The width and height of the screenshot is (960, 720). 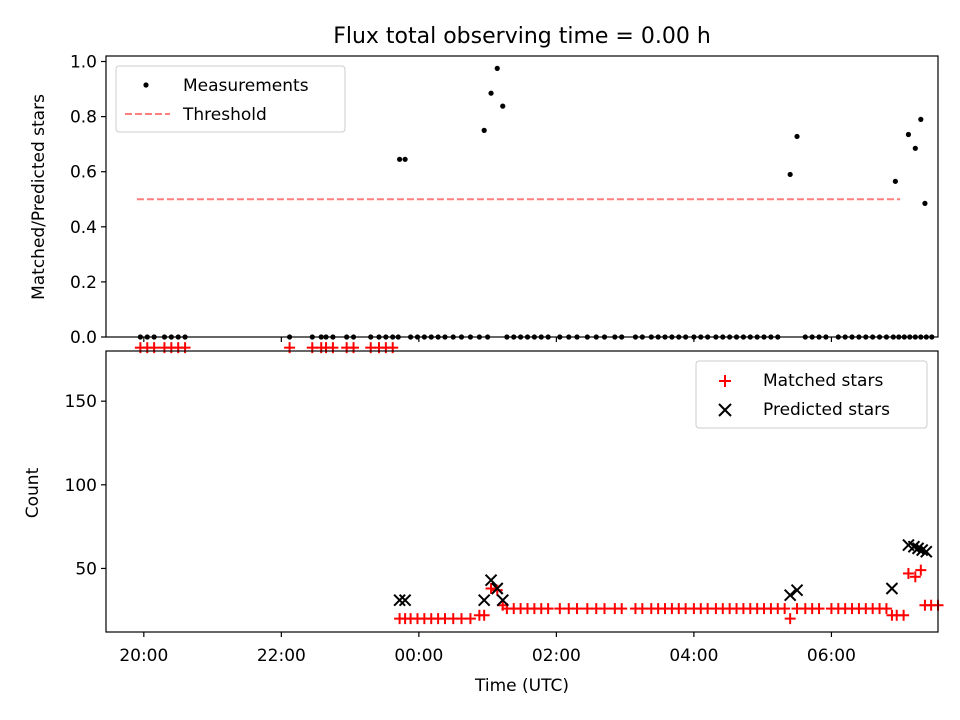 I want to click on count-legend: Matched stars Predicted stars, so click(x=811, y=394).